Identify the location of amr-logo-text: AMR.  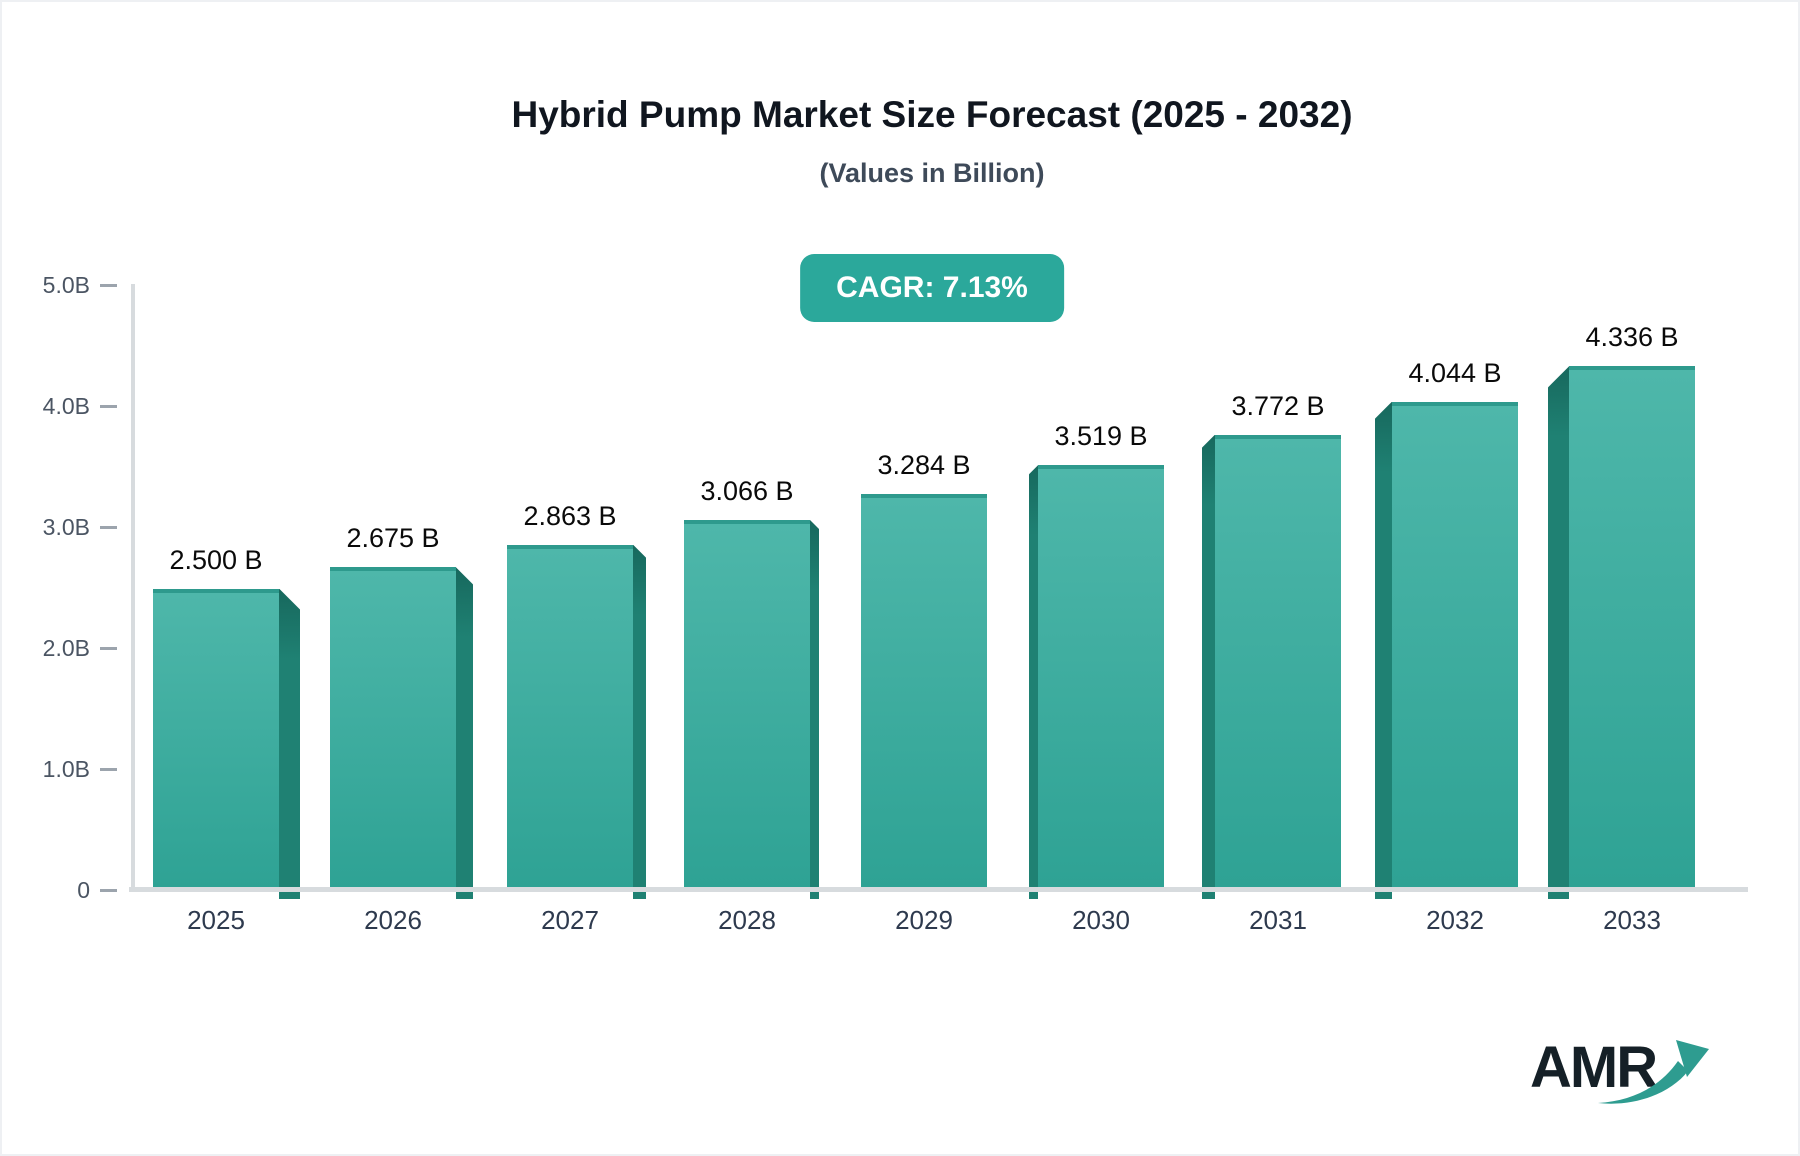
(1594, 1067).